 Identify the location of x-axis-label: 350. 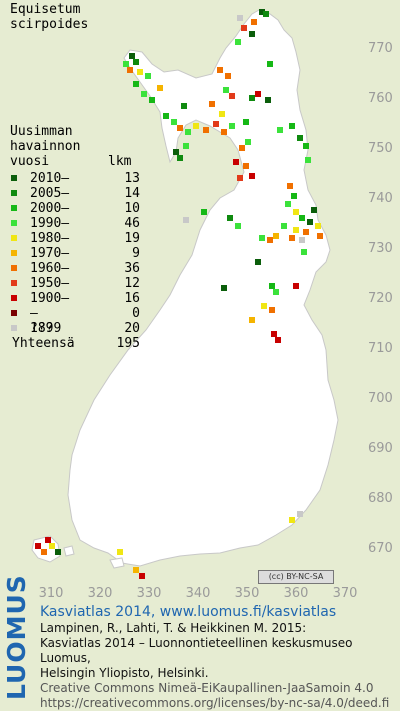
(247, 593).